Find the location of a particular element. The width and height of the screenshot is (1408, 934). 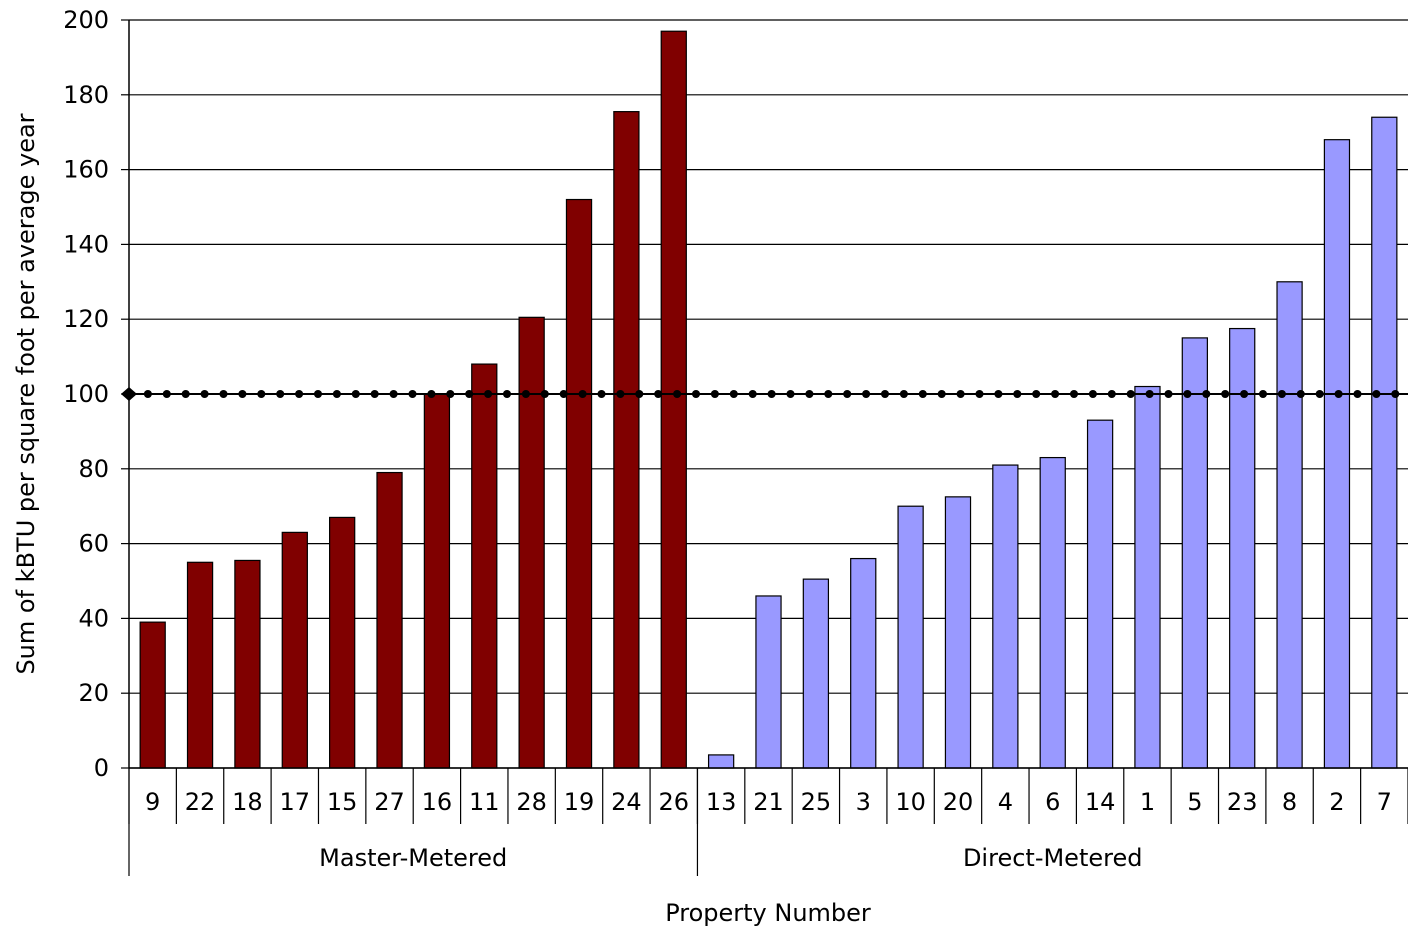

x-tick-label: 21 is located at coordinates (768, 802).